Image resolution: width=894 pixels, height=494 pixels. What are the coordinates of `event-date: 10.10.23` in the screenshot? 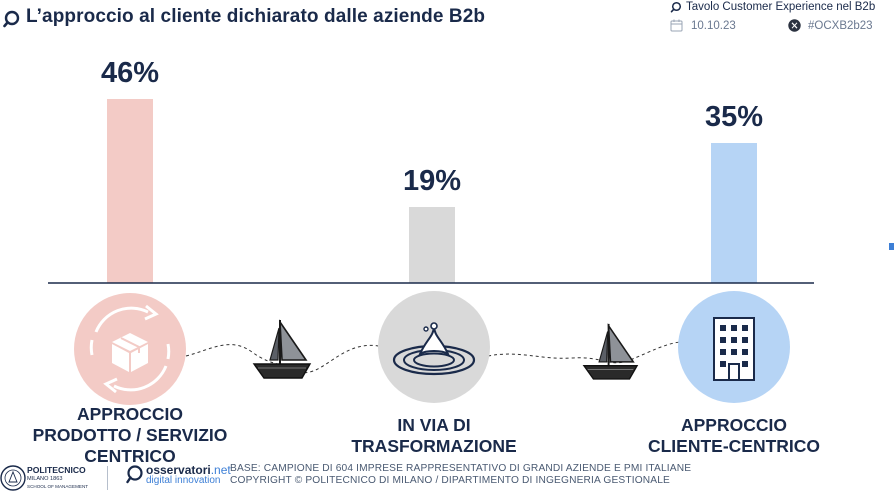 It's located at (713, 25).